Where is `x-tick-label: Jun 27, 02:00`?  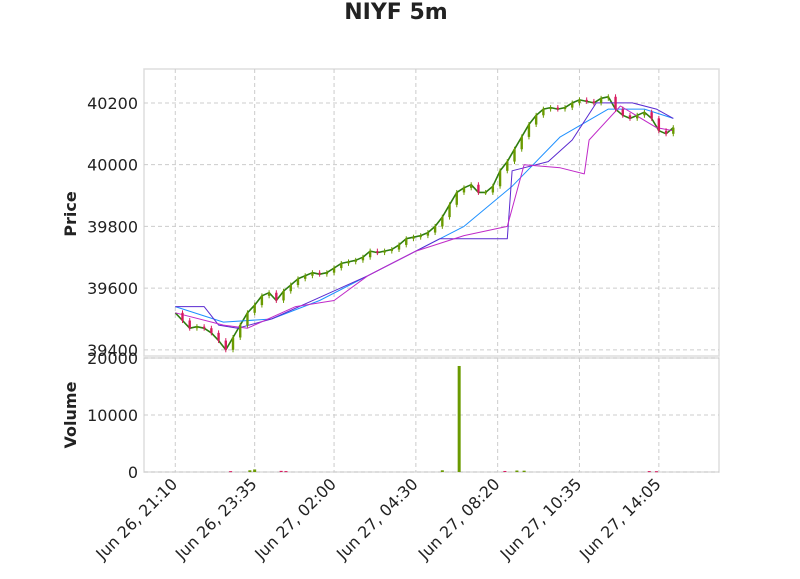
x-tick-label: Jun 27, 02:00 is located at coordinates (295, 519).